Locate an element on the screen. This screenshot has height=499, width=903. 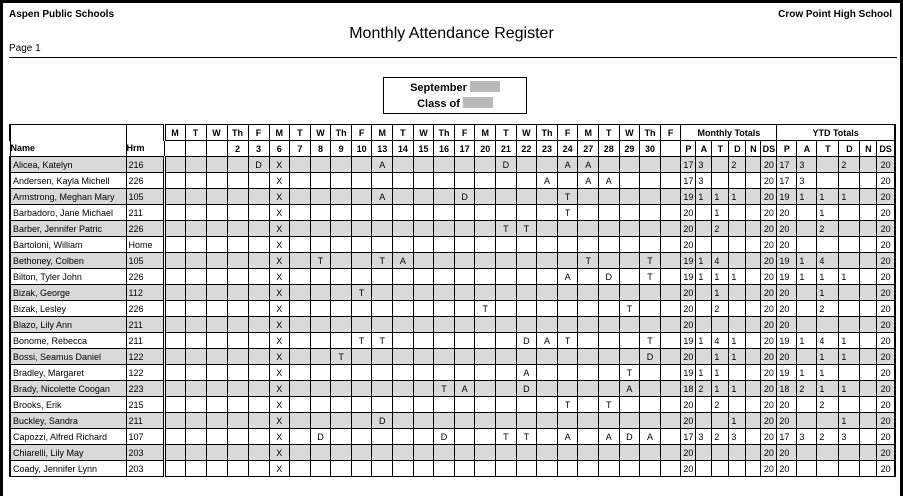
ytd-total-t: 2 is located at coordinates (828, 308).